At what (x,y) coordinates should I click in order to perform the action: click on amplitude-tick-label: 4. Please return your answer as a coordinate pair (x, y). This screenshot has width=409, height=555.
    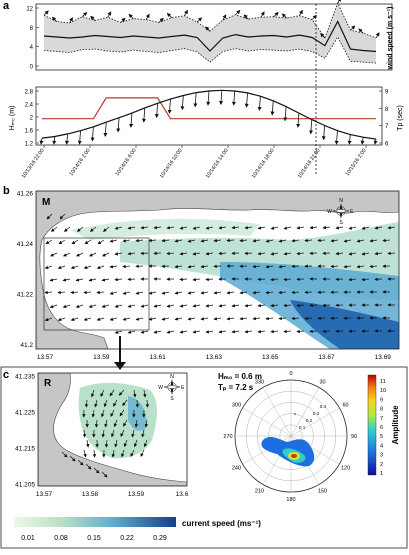
    Looking at the image, I should click on (381, 446).